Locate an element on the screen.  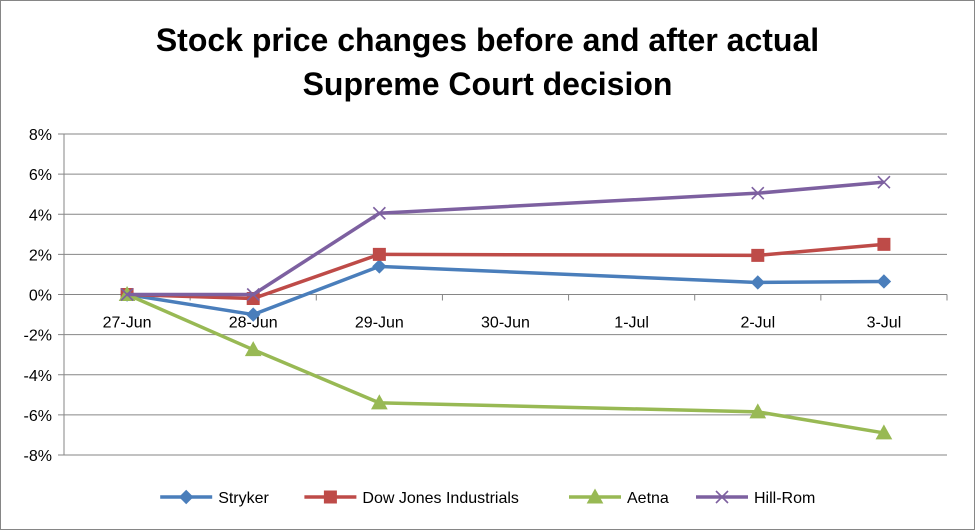
y-tick-label: -2% is located at coordinates (38, 336).